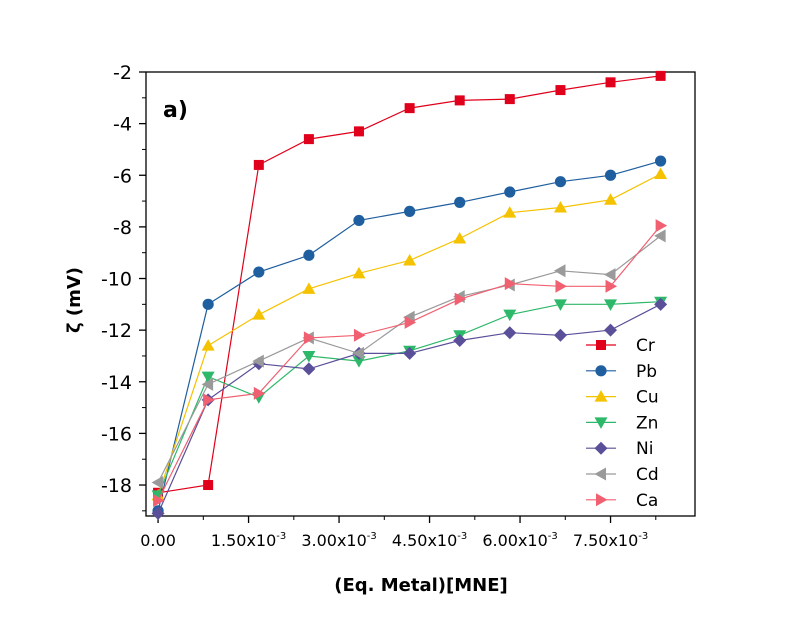  What do you see at coordinates (158, 540) in the screenshot?
I see `x-tick-label: 0.00` at bounding box center [158, 540].